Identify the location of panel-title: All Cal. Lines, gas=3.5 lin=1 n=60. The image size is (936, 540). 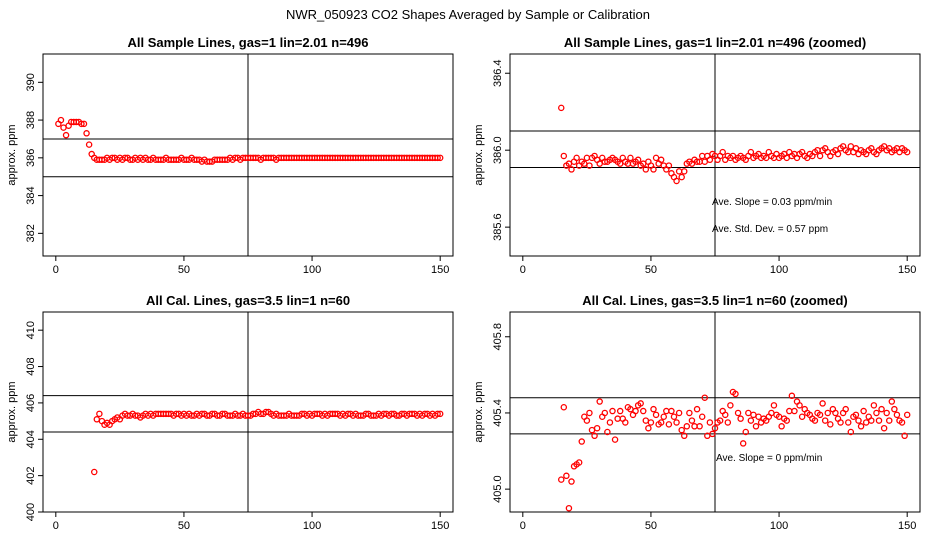
(248, 300).